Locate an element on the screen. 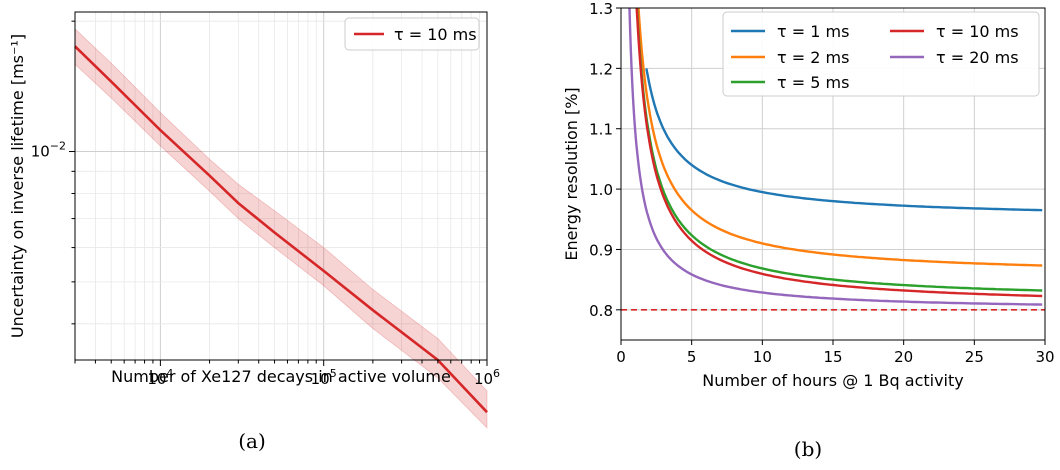  y-tick-label: 10−2 is located at coordinates (48, 150).